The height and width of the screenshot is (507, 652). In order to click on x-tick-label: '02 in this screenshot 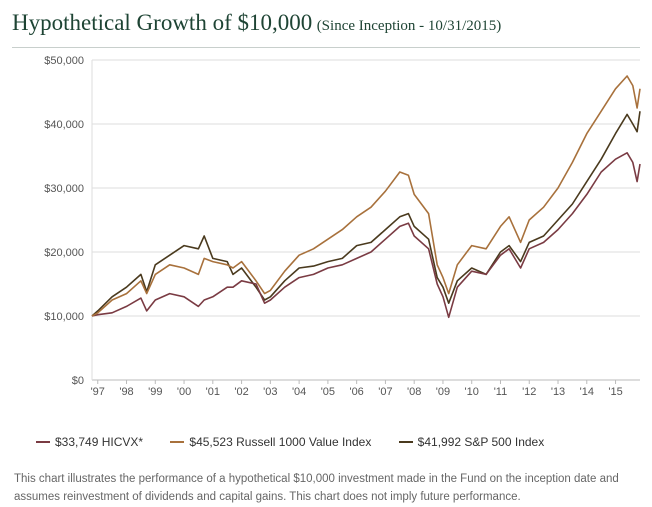, I will do `click(241, 392)`.